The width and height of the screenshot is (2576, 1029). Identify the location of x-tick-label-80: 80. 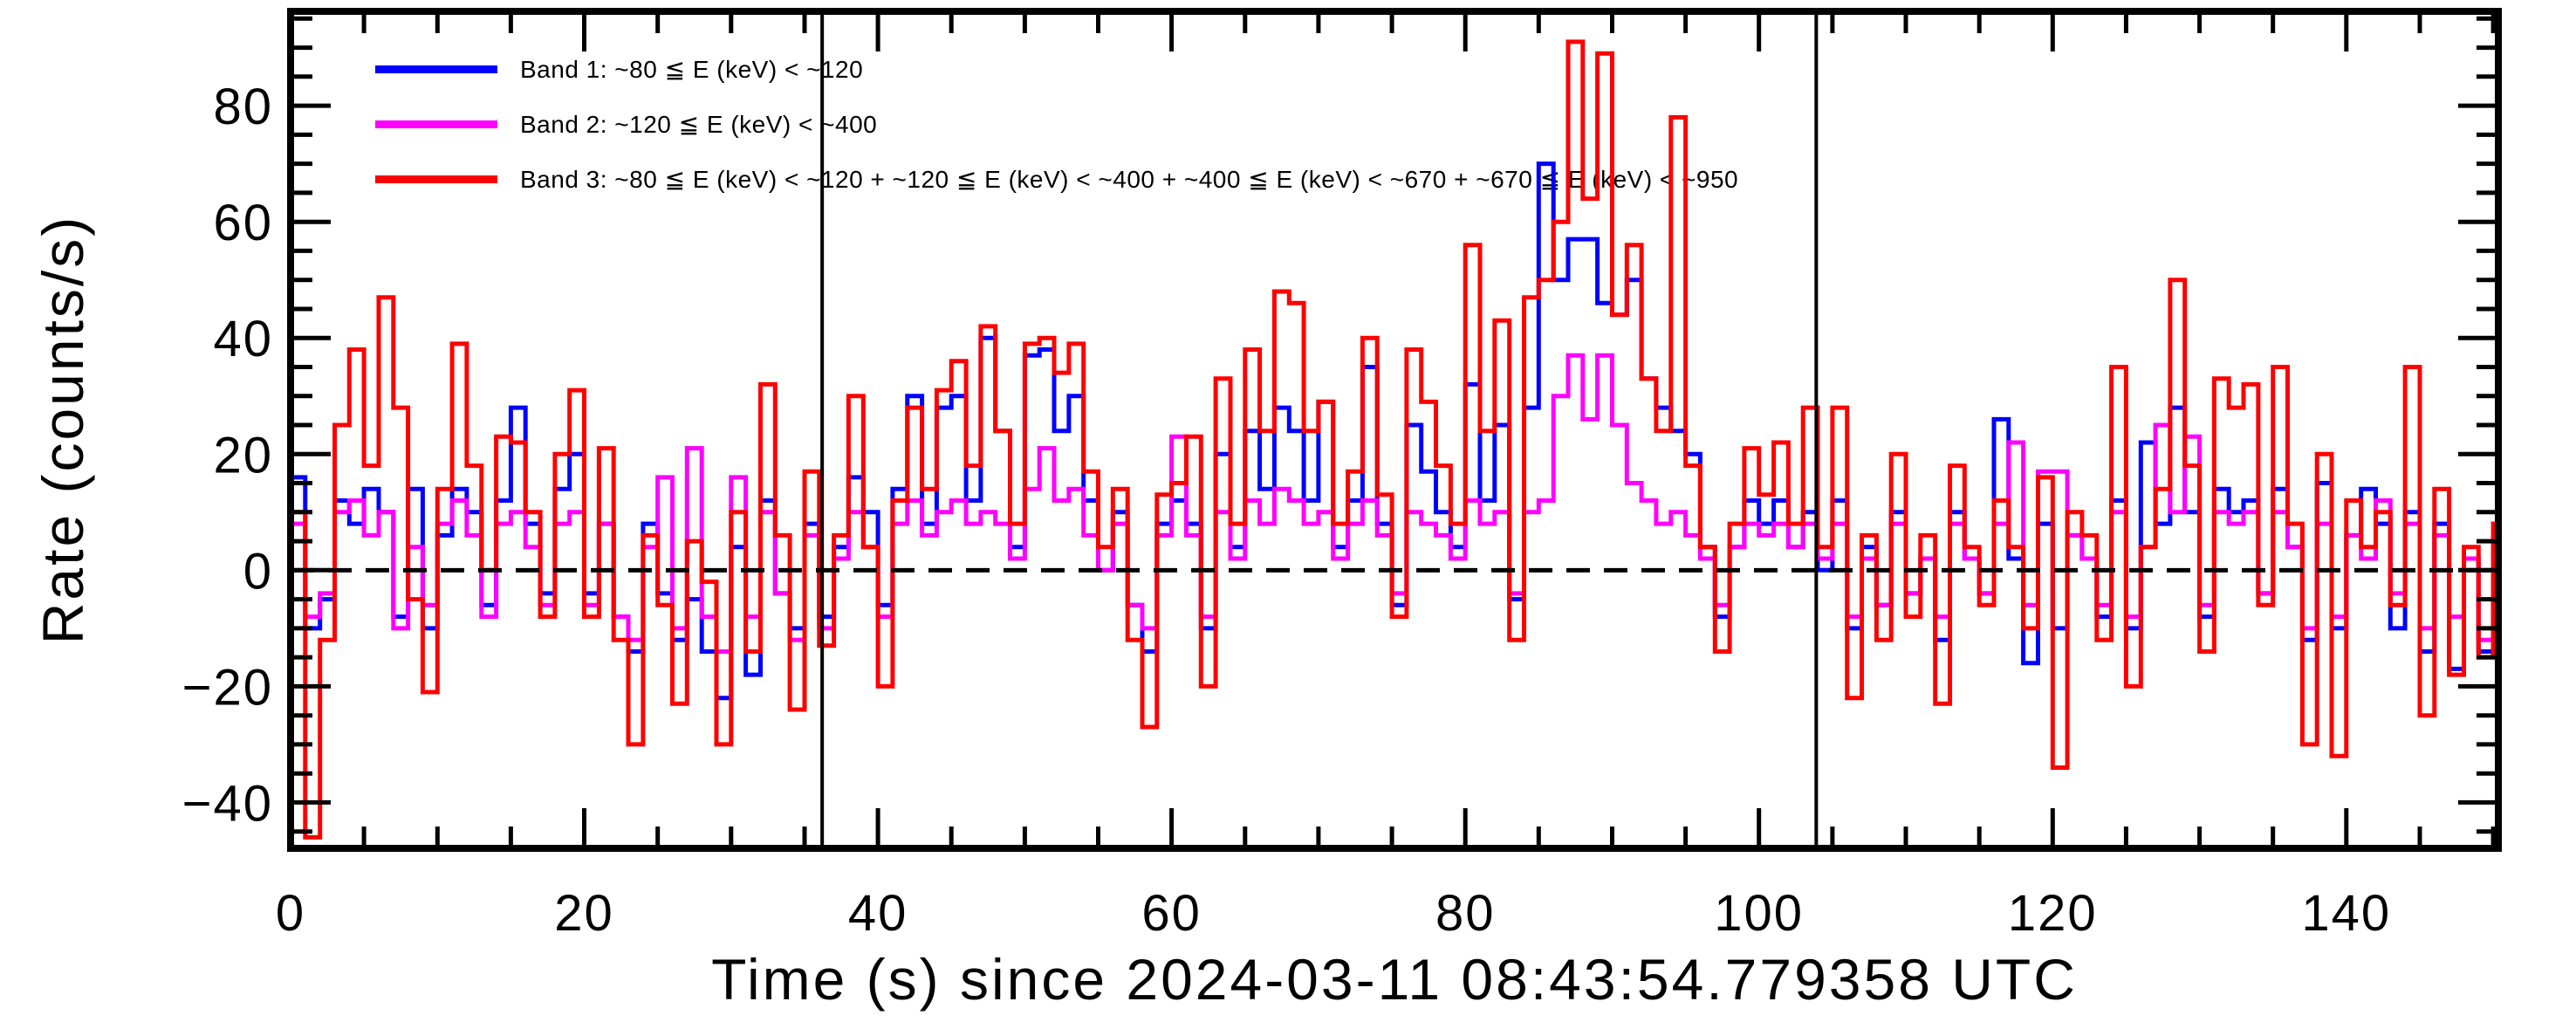
(1466, 913).